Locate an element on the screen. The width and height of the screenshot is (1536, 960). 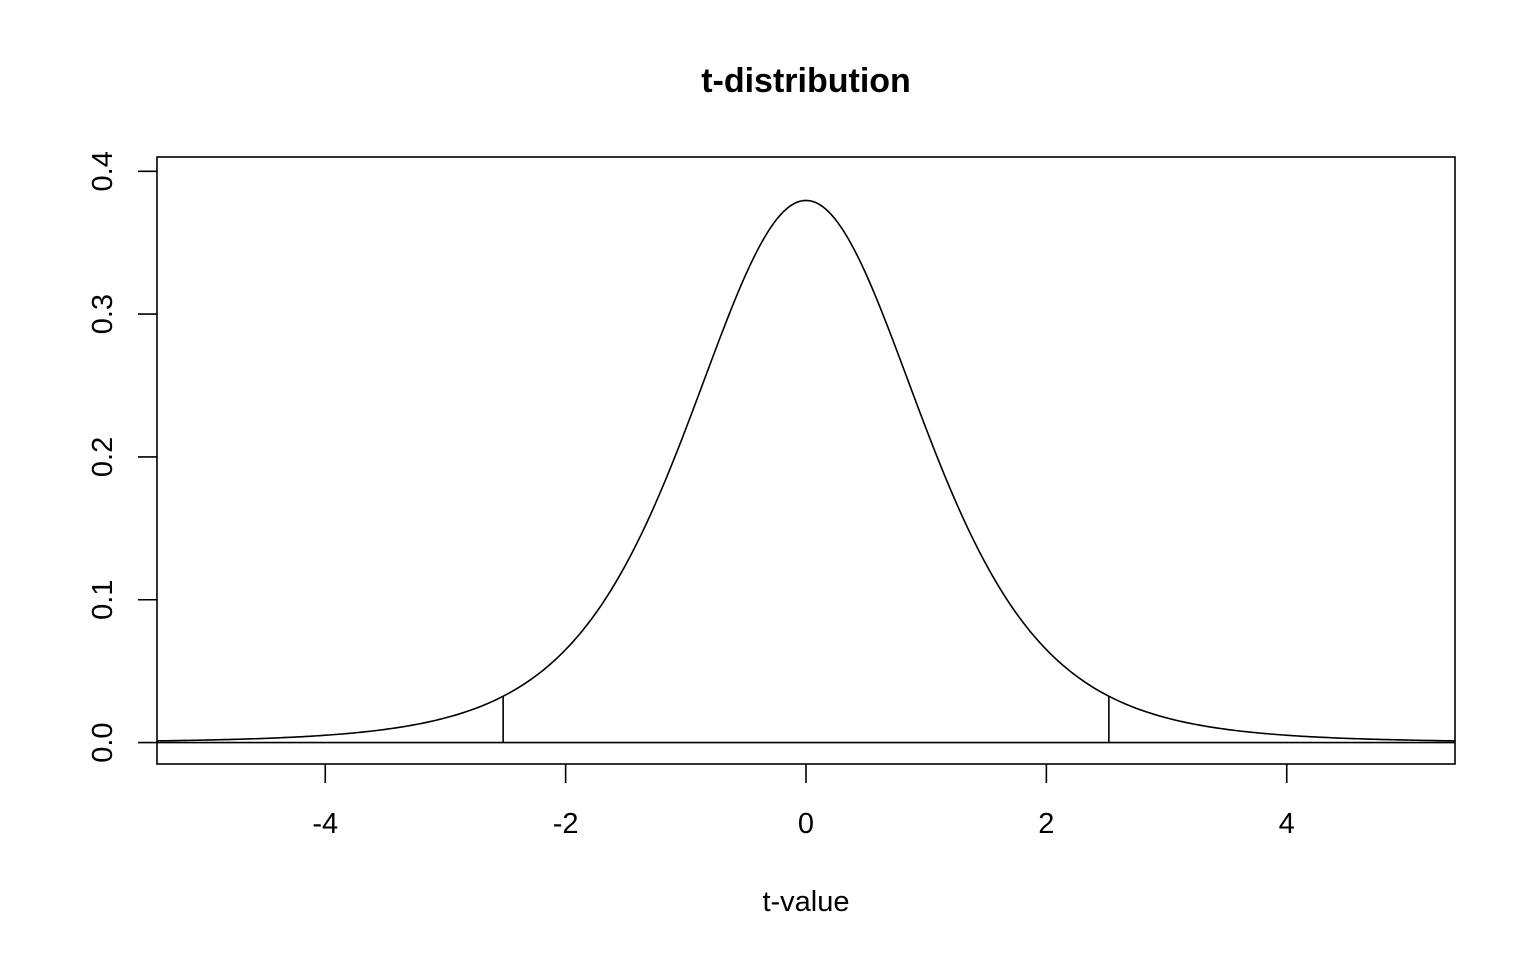
x-axis: -4 -2 0 2 4 is located at coordinates (803, 802).